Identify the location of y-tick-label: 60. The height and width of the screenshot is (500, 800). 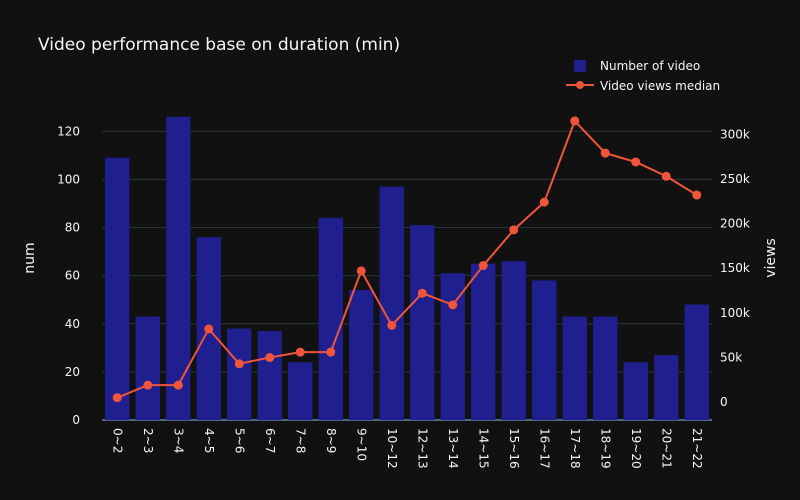
(72, 276).